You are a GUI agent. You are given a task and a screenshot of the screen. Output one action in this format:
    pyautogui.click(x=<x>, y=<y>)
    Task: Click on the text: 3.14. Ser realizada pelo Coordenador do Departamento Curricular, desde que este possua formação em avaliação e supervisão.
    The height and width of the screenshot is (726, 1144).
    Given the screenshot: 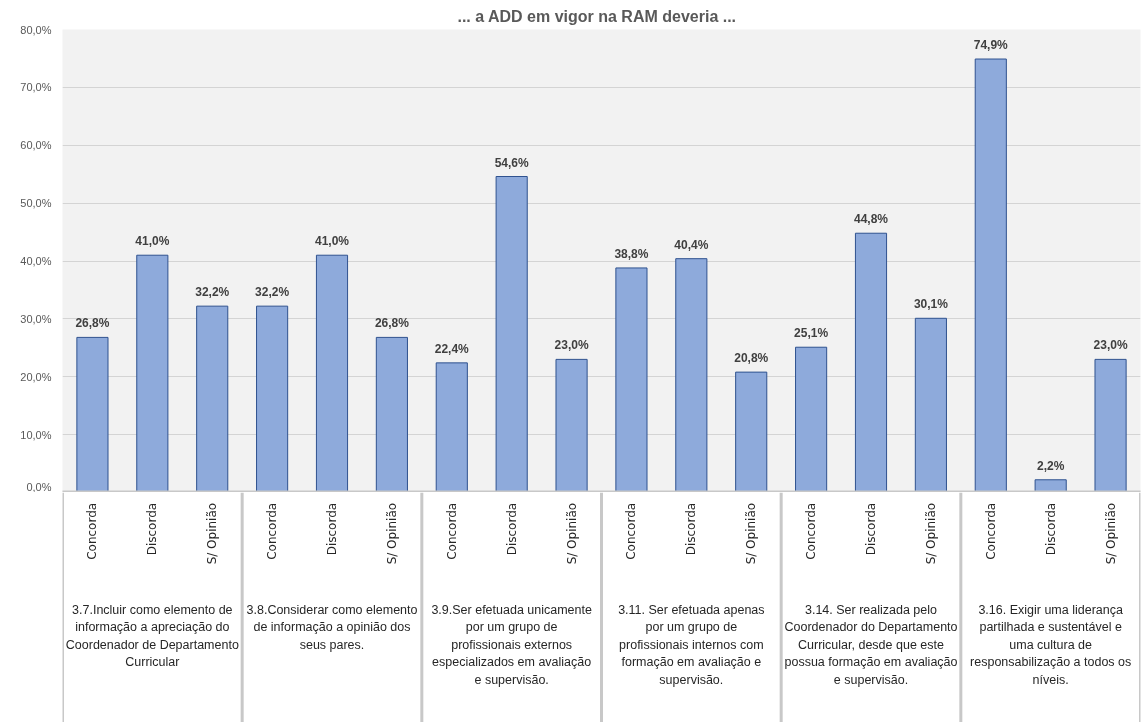 What is the action you would take?
    pyautogui.click(x=871, y=644)
    